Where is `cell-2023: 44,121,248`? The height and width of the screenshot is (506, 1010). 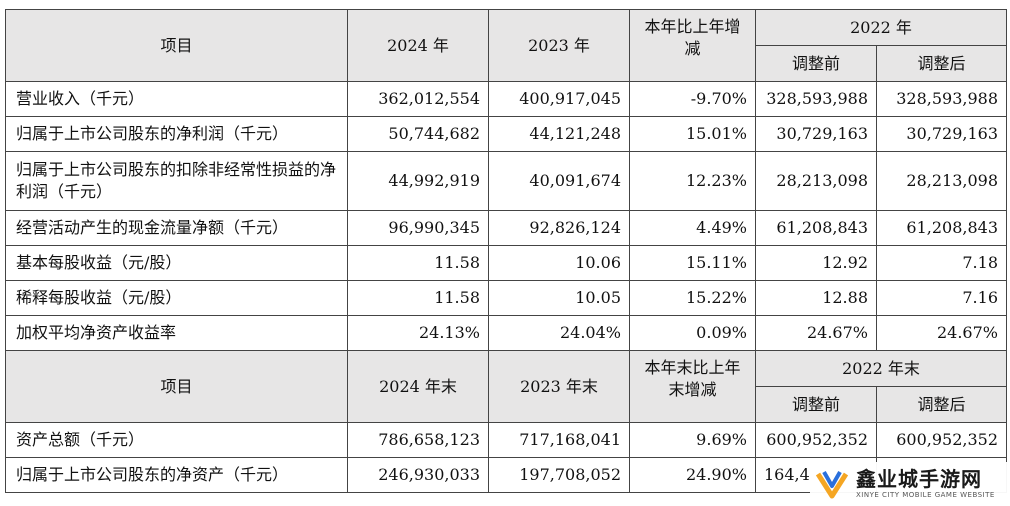
cell-2023: 44,121,248 is located at coordinates (559, 134).